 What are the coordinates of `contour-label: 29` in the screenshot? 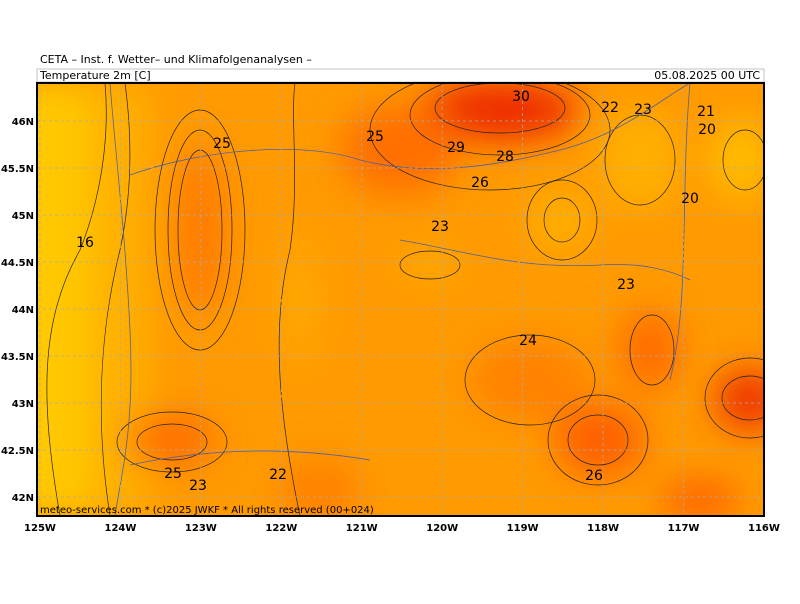 It's located at (456, 148).